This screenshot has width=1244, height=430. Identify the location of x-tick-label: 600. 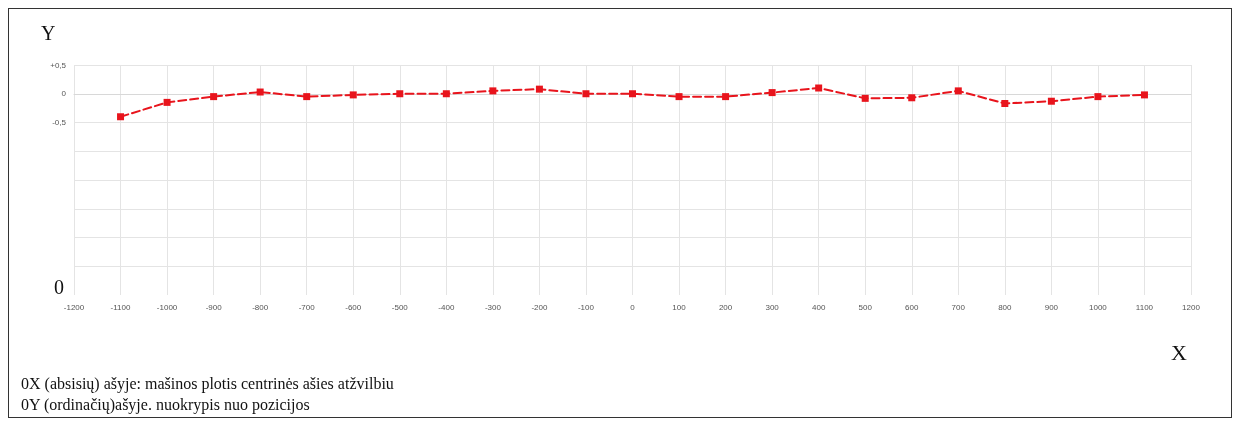
(912, 307).